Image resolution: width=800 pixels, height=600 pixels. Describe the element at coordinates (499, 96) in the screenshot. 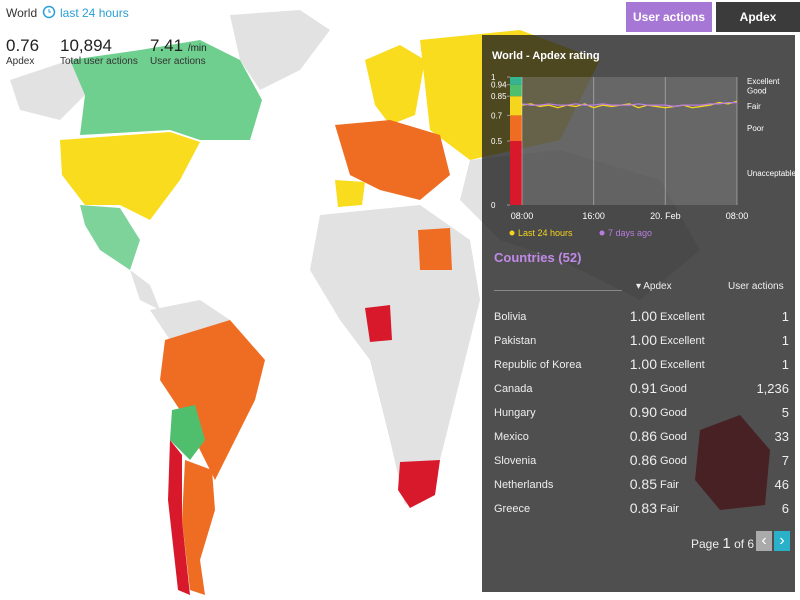

I see `y-tick-label: 0.85` at that location.